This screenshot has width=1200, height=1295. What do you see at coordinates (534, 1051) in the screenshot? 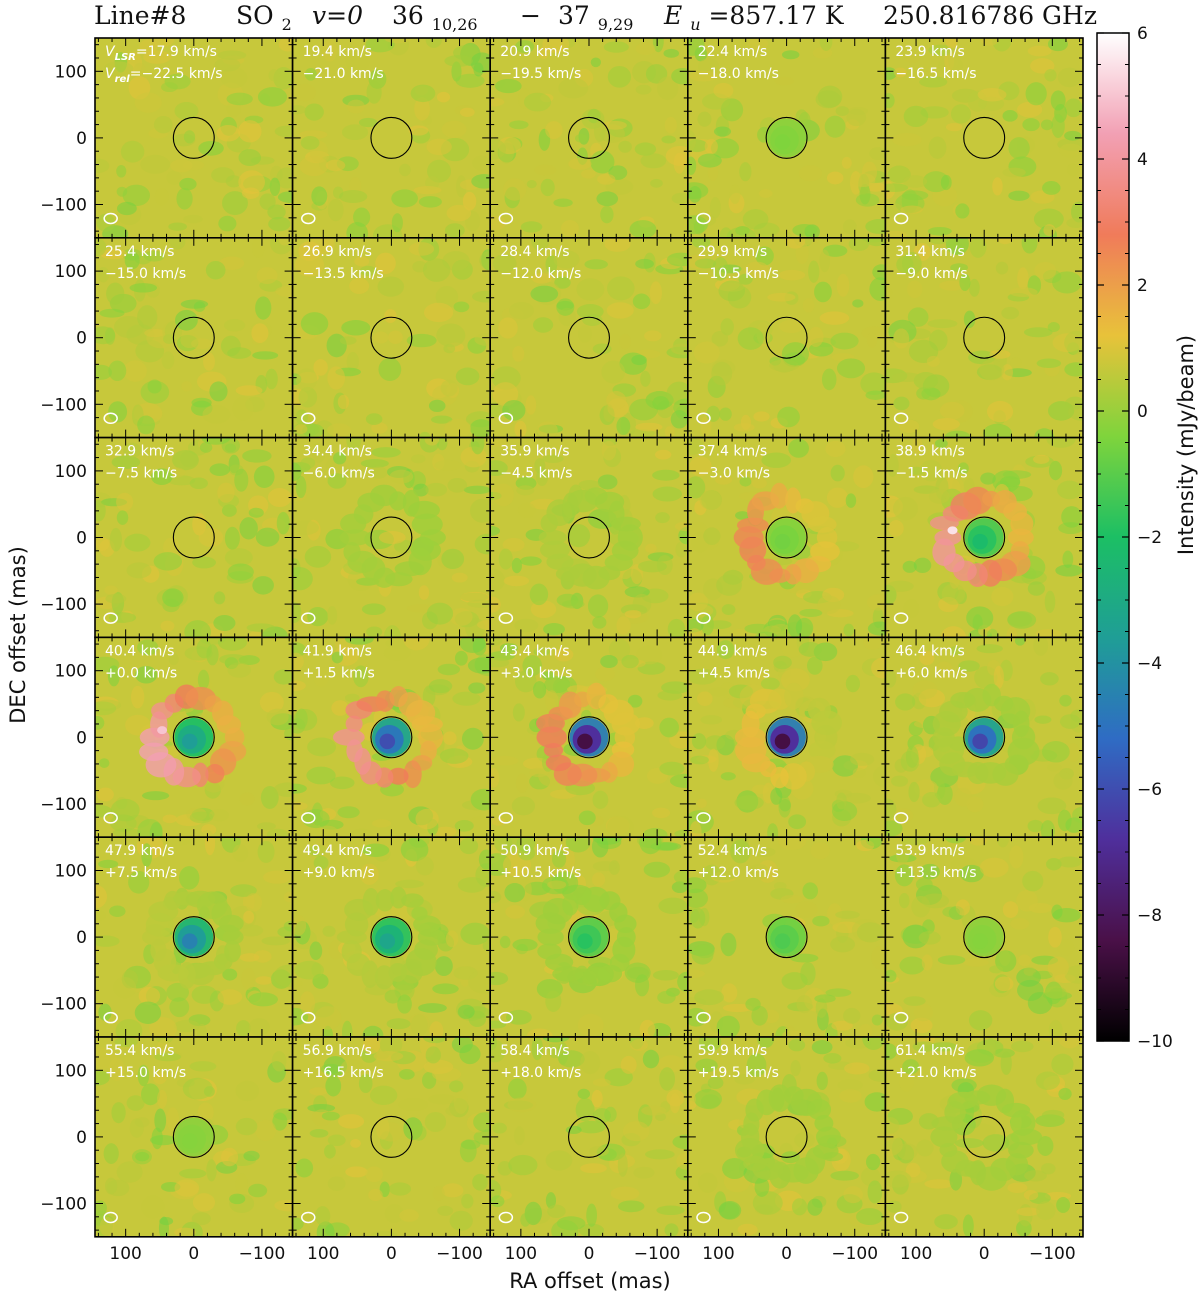
I see `vlsr-label: 58.4 km/s` at bounding box center [534, 1051].